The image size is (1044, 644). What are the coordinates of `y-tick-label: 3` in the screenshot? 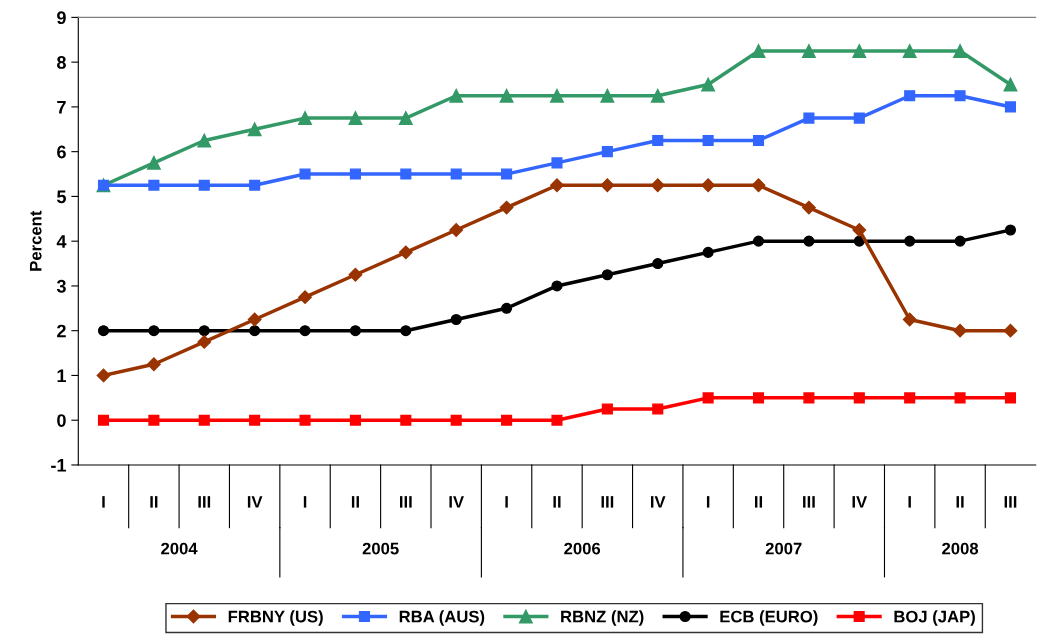 It's located at (61, 286).